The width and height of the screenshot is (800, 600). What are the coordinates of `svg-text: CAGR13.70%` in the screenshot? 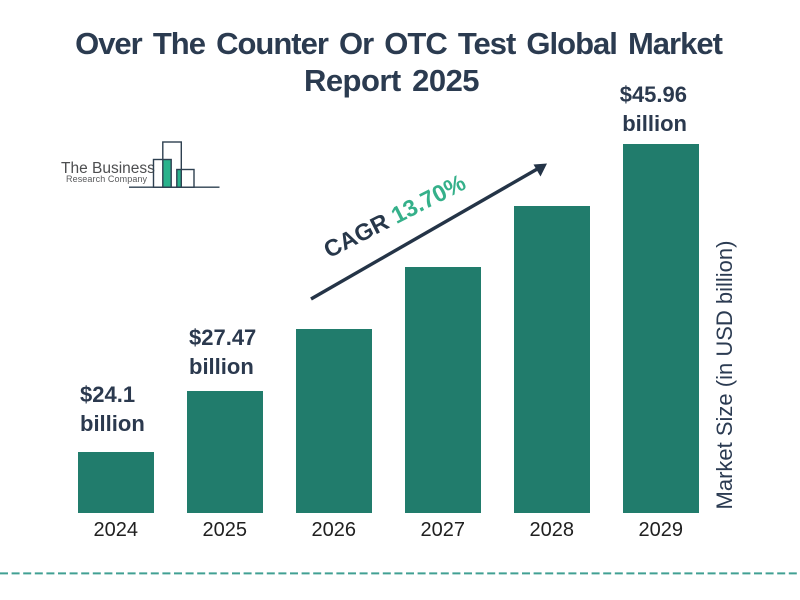 It's located at (394, 216).